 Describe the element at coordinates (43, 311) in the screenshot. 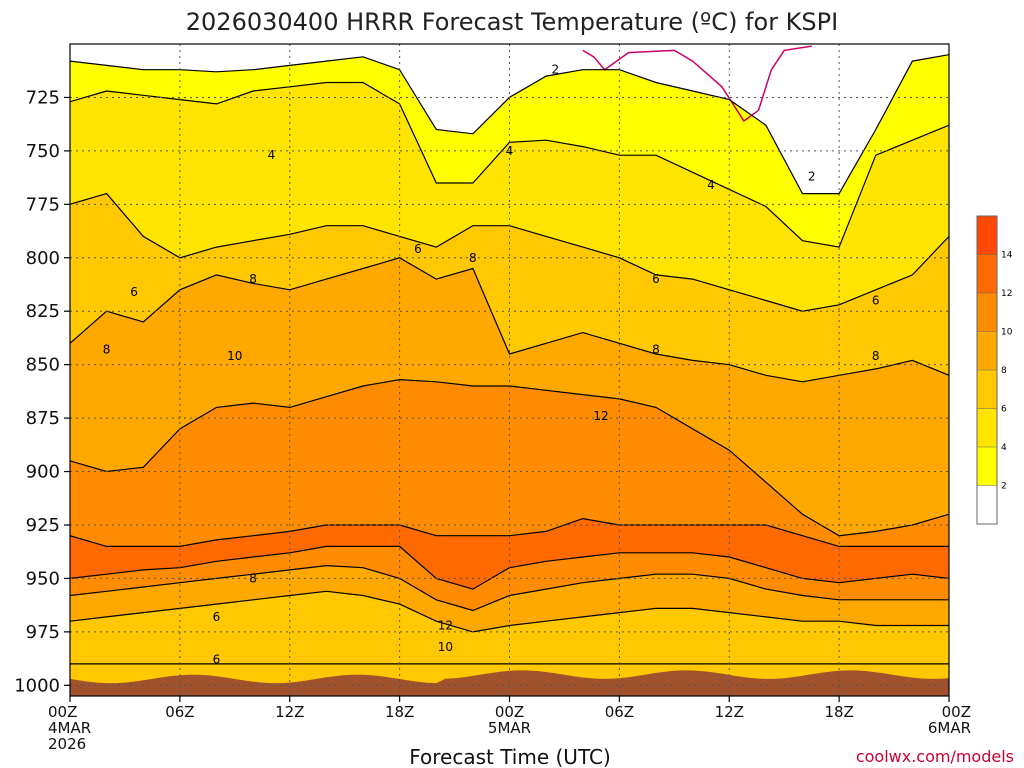

I see `ytick-label-825: 825` at that location.